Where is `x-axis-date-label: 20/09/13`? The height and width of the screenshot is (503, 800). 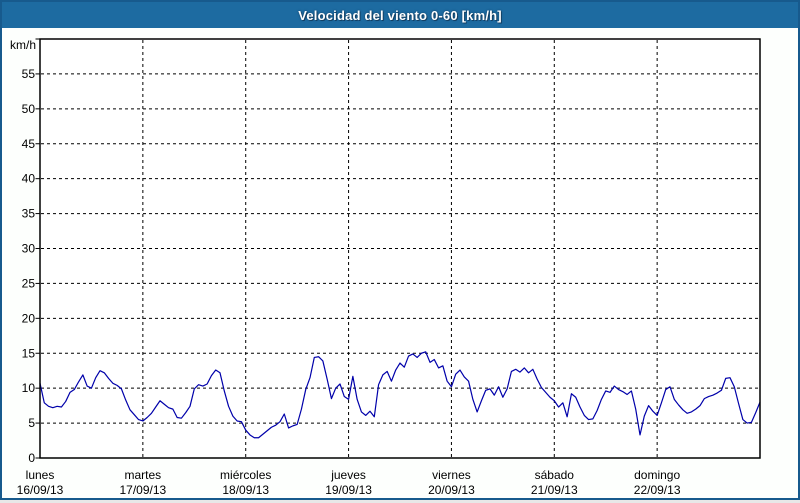
x-axis-date-label: 20/09/13 is located at coordinates (451, 490).